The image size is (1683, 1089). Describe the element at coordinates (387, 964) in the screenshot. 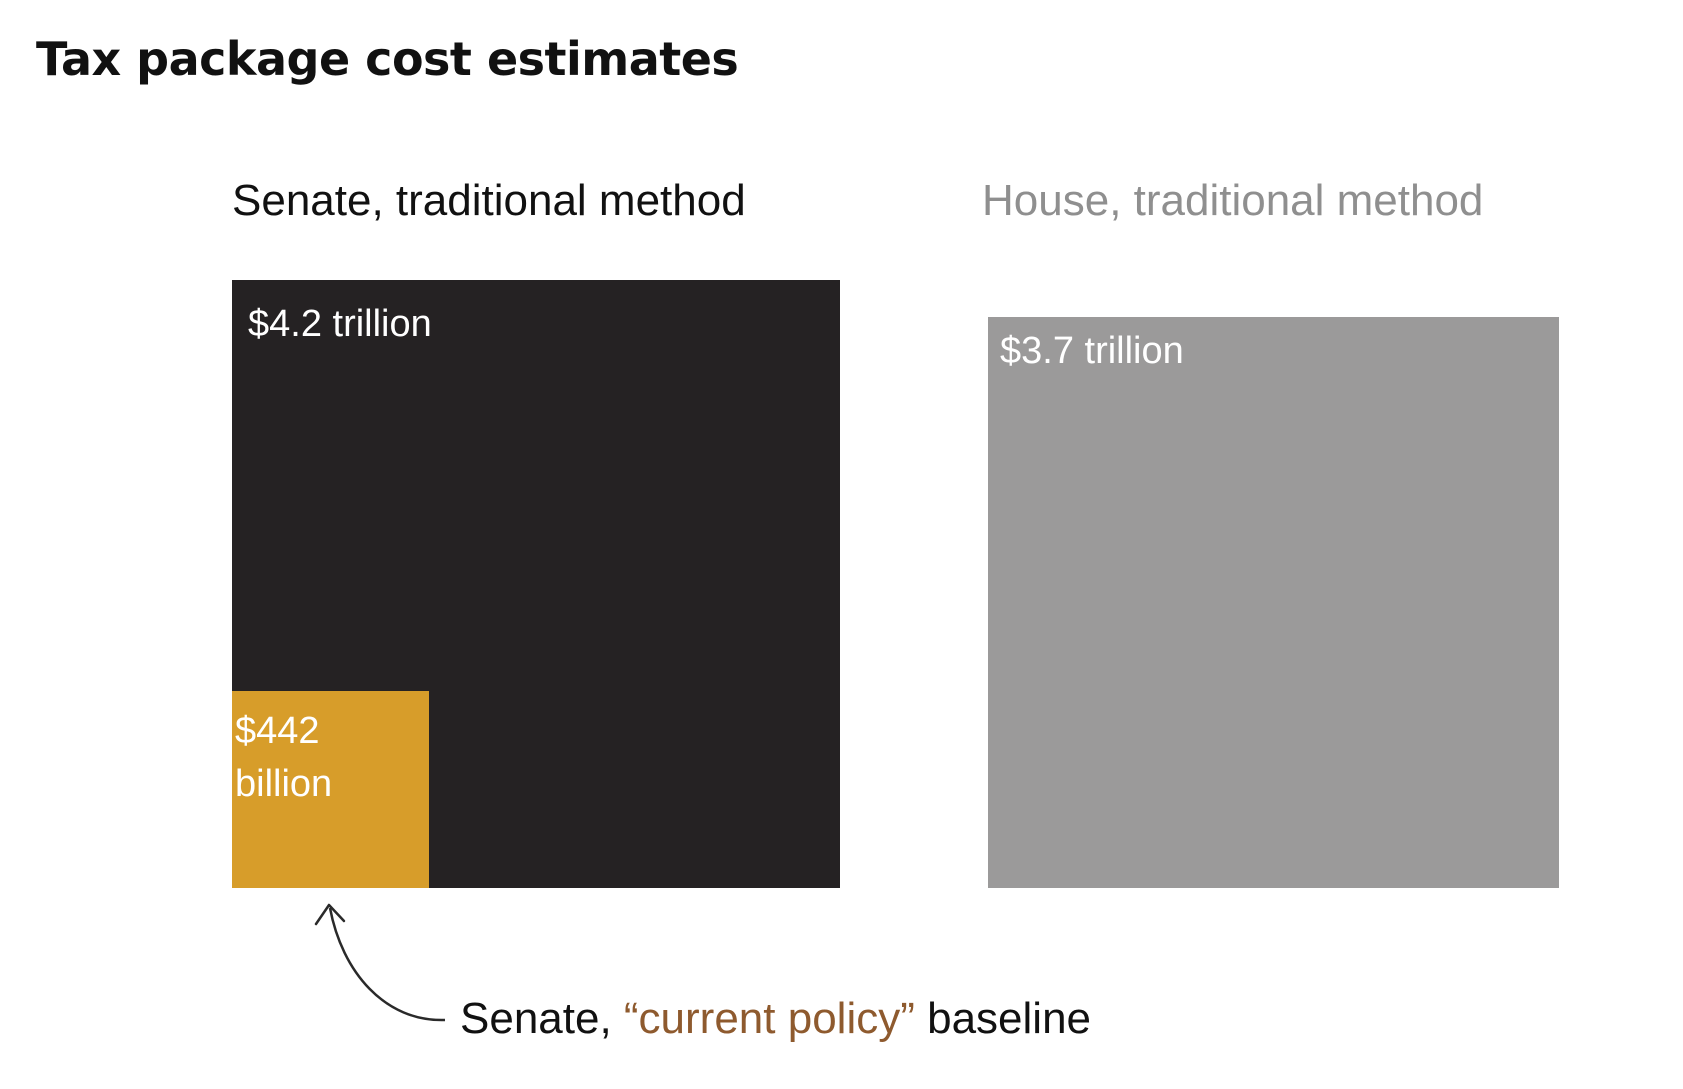

I see `annotation-arrow-curve` at that location.